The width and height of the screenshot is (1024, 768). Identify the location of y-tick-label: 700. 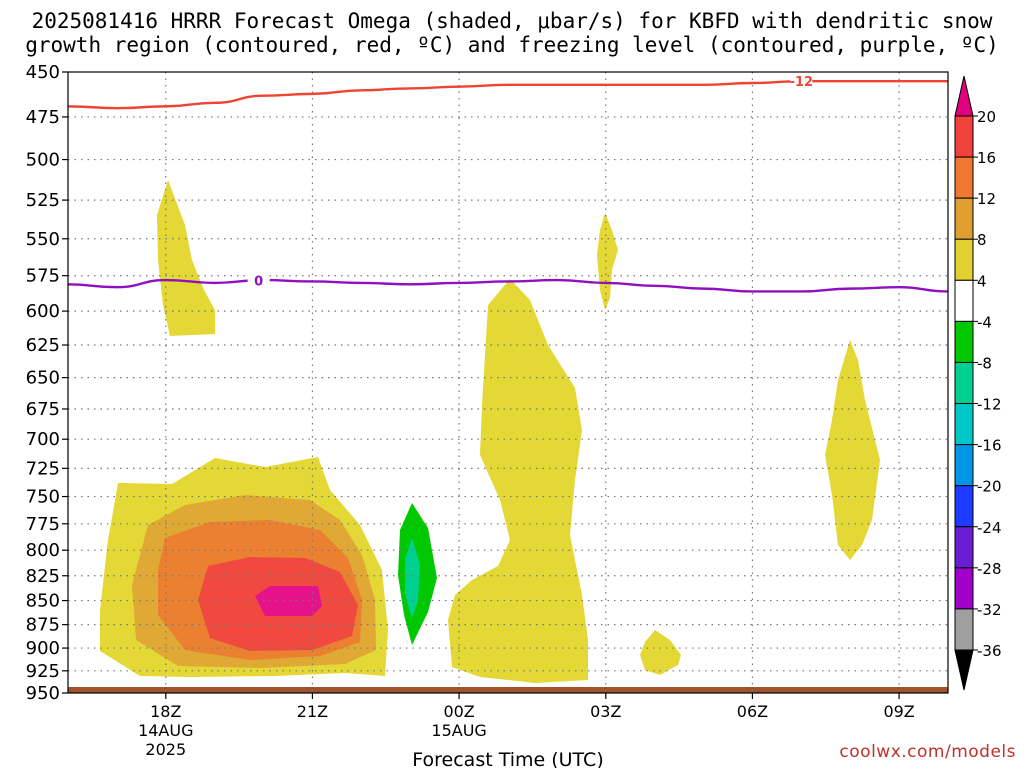
(43, 439).